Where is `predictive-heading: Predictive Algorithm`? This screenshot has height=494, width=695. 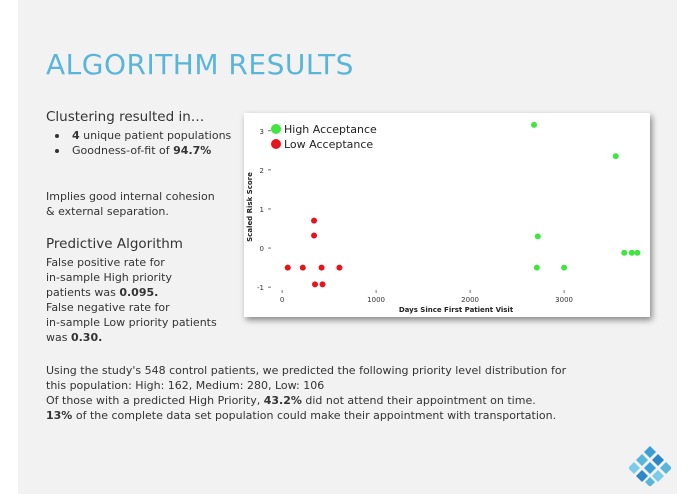
predictive-heading: Predictive Algorithm is located at coordinates (114, 244).